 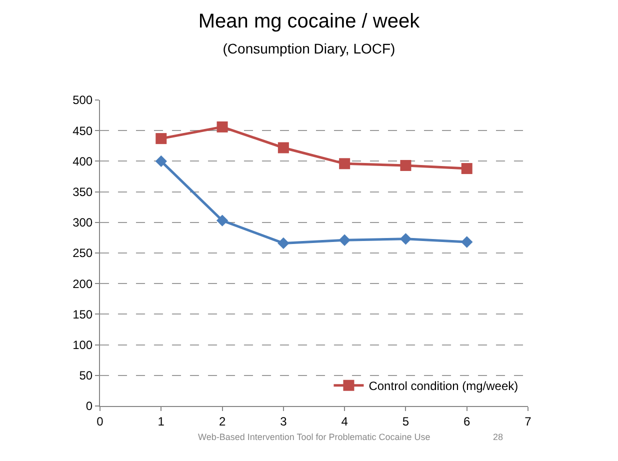 What do you see at coordinates (82, 345) in the screenshot?
I see `y-tick-label: 100` at bounding box center [82, 345].